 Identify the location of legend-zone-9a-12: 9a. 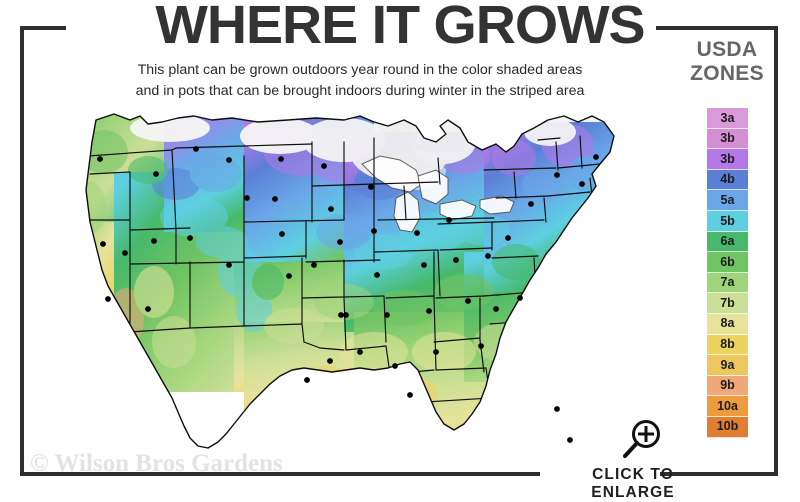
(727, 365).